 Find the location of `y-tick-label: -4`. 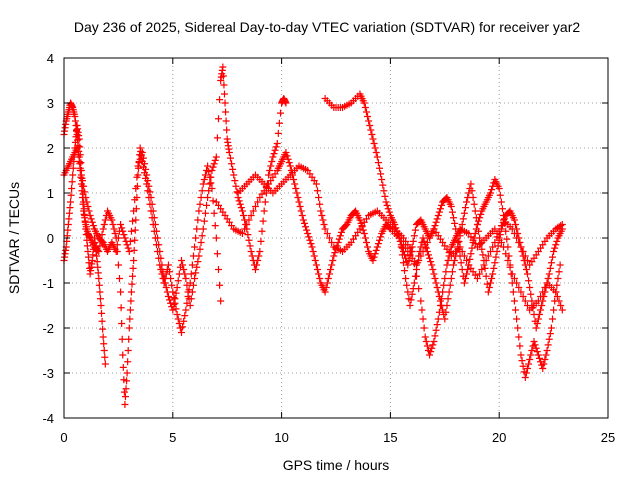

y-tick-label: -4 is located at coordinates (48, 418).